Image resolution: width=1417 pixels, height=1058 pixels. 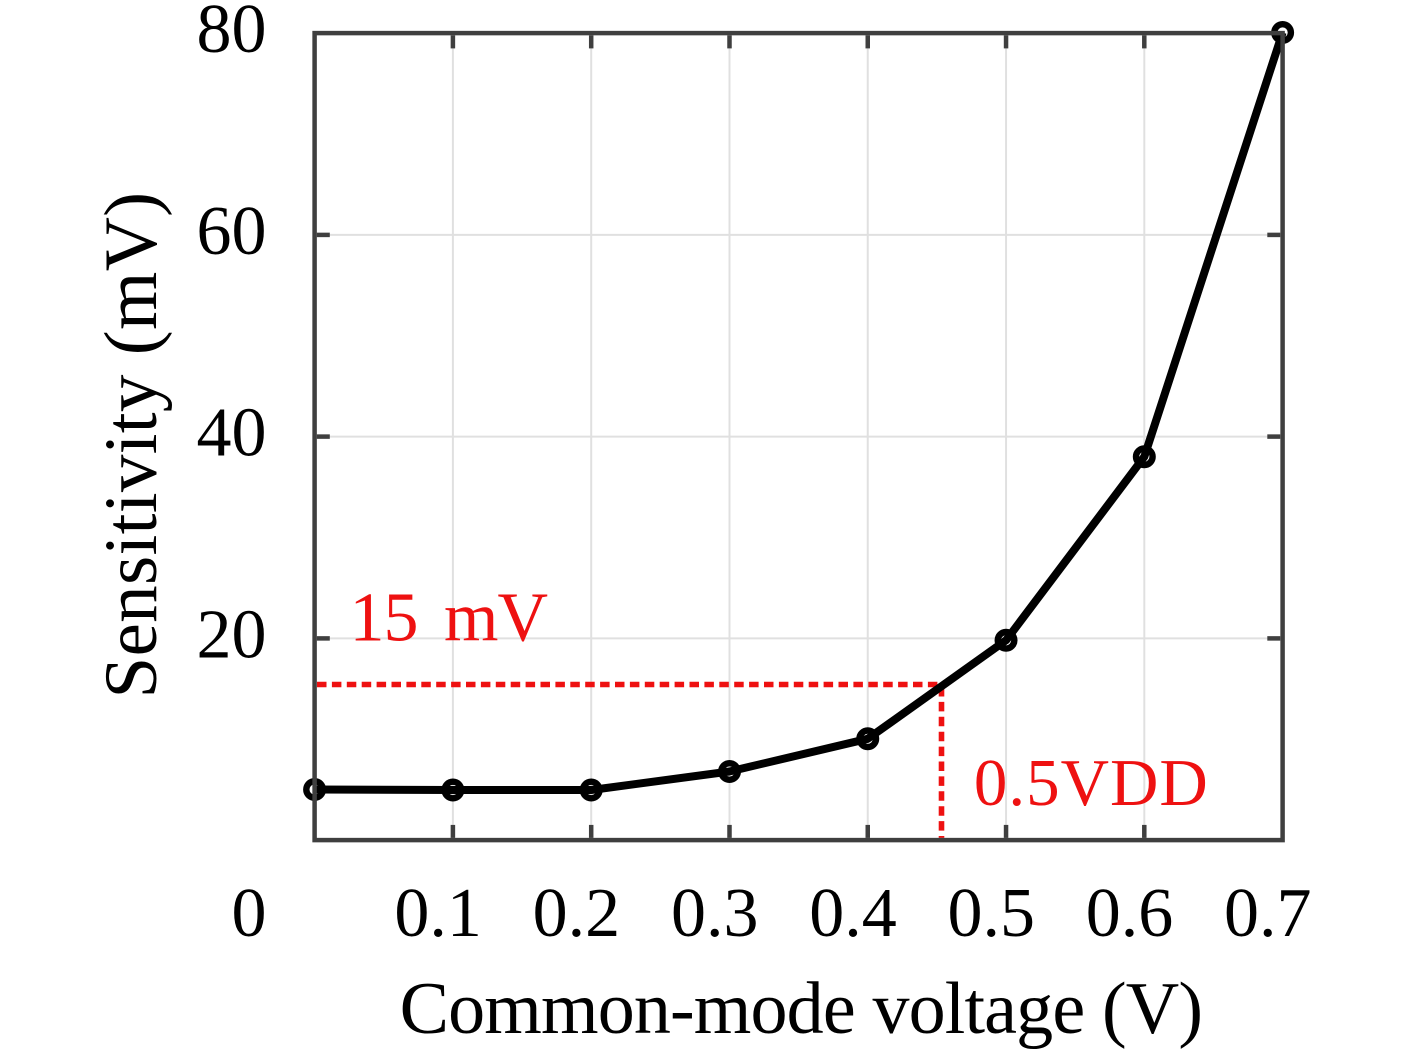 What do you see at coordinates (1268, 913) in the screenshot?
I see `svg-text: 0.7` at bounding box center [1268, 913].